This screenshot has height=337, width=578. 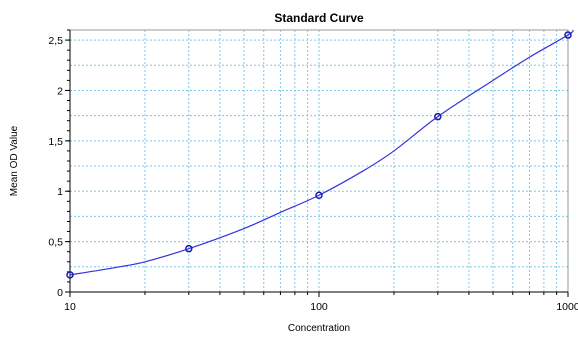 What do you see at coordinates (319, 328) in the screenshot?
I see `x-axis-label: Concentration` at bounding box center [319, 328].